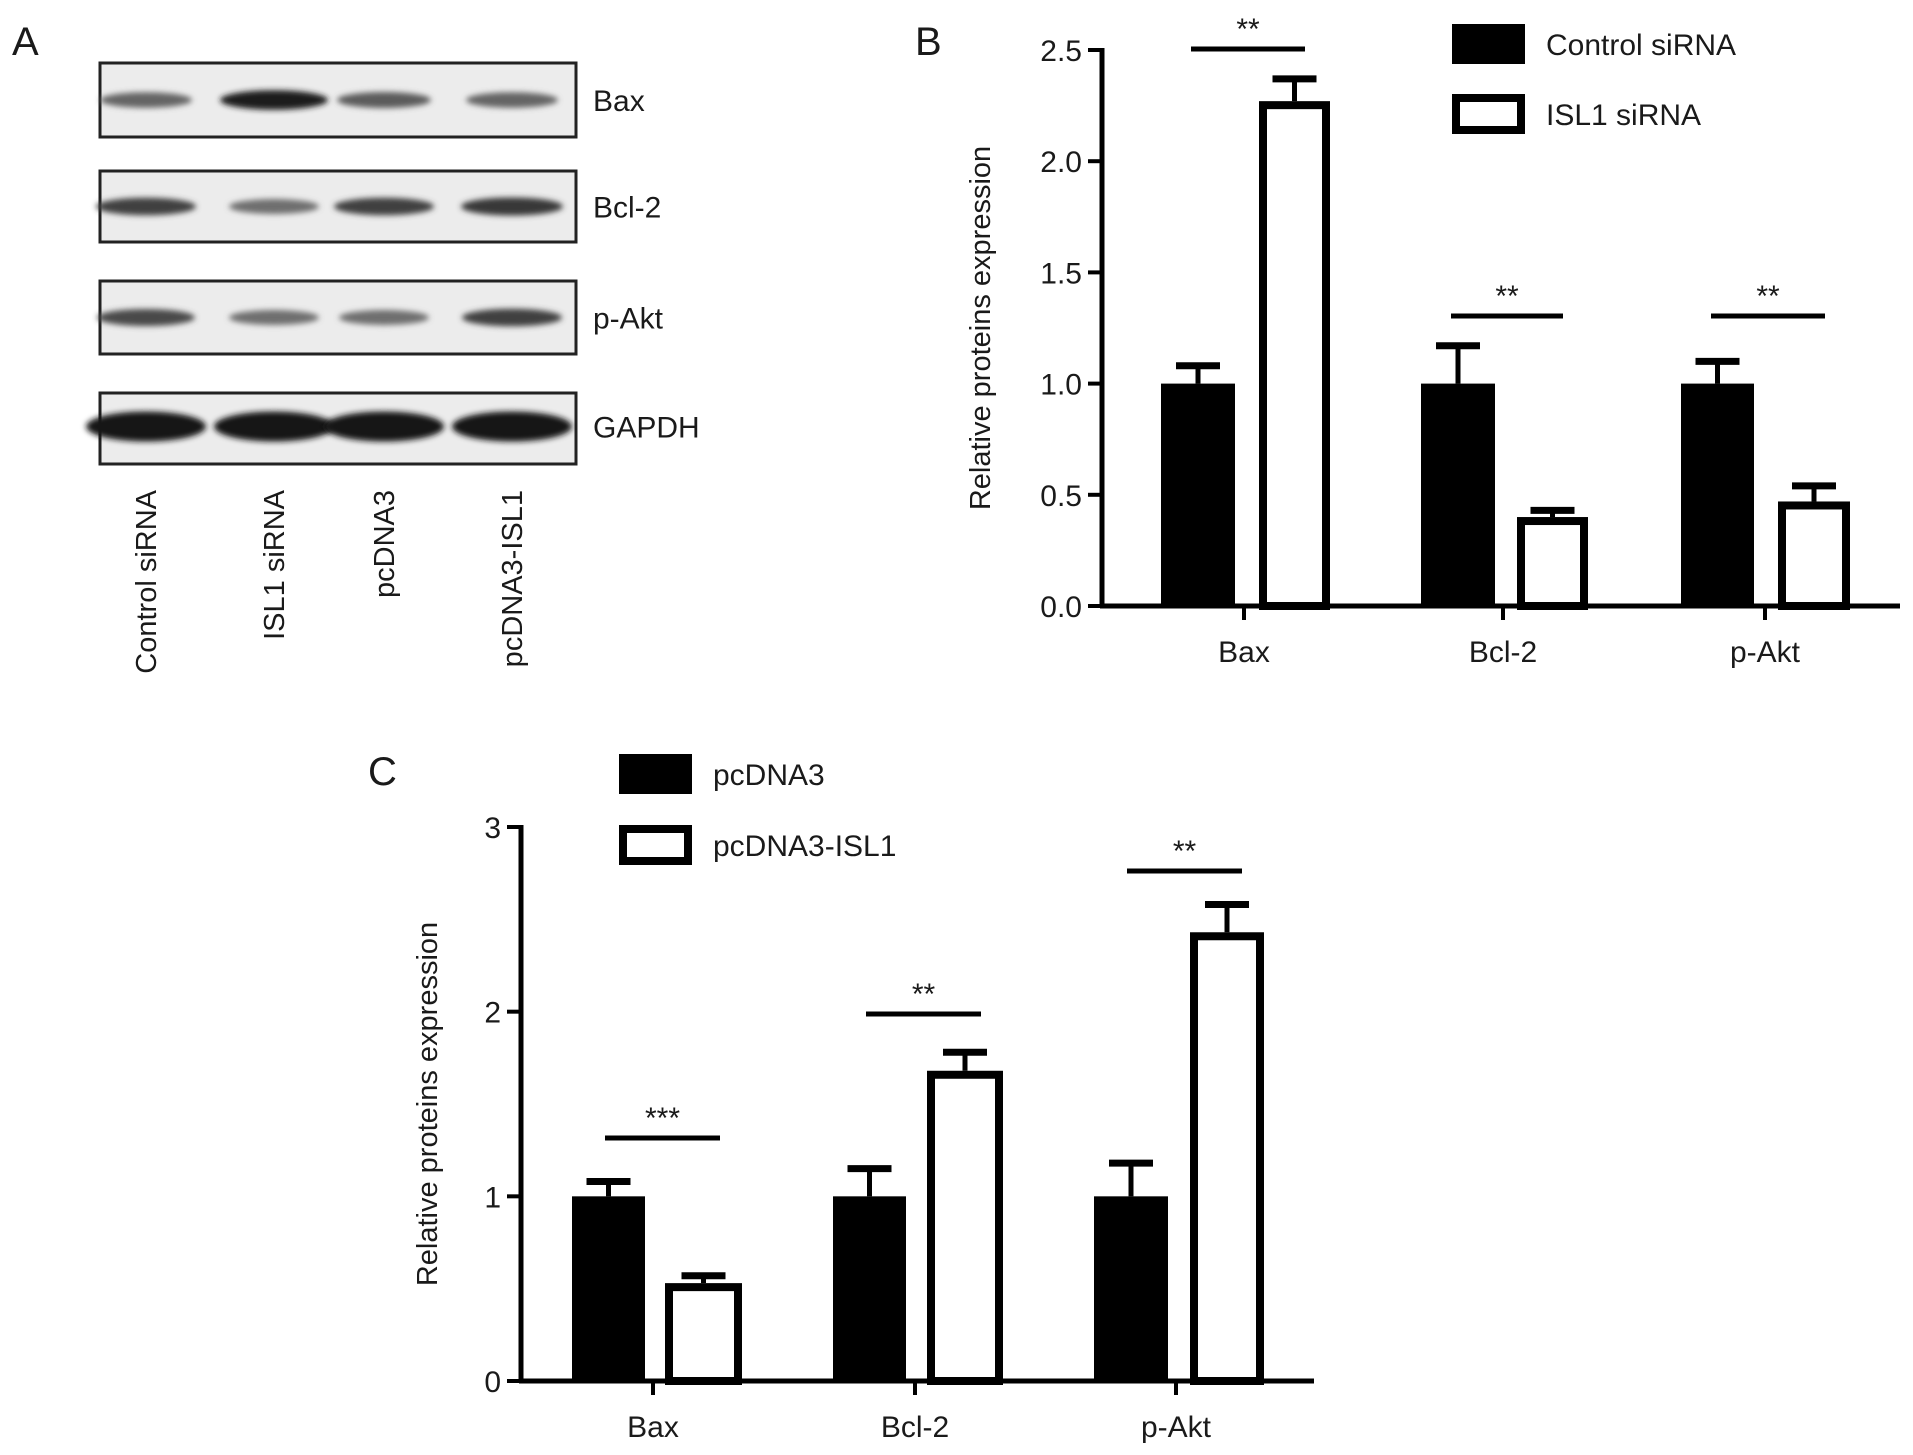 Image resolution: width=1913 pixels, height=1455 pixels. What do you see at coordinates (769, 775) in the screenshot?
I see `legend-label: pcDNA3` at bounding box center [769, 775].